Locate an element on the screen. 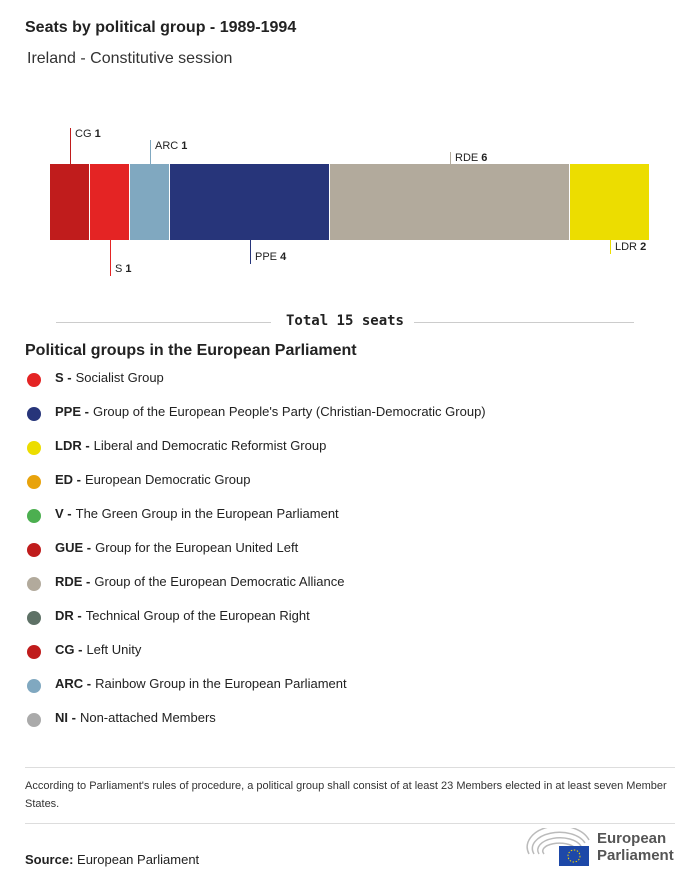  legend-name: Socialist Group is located at coordinates (119, 377).